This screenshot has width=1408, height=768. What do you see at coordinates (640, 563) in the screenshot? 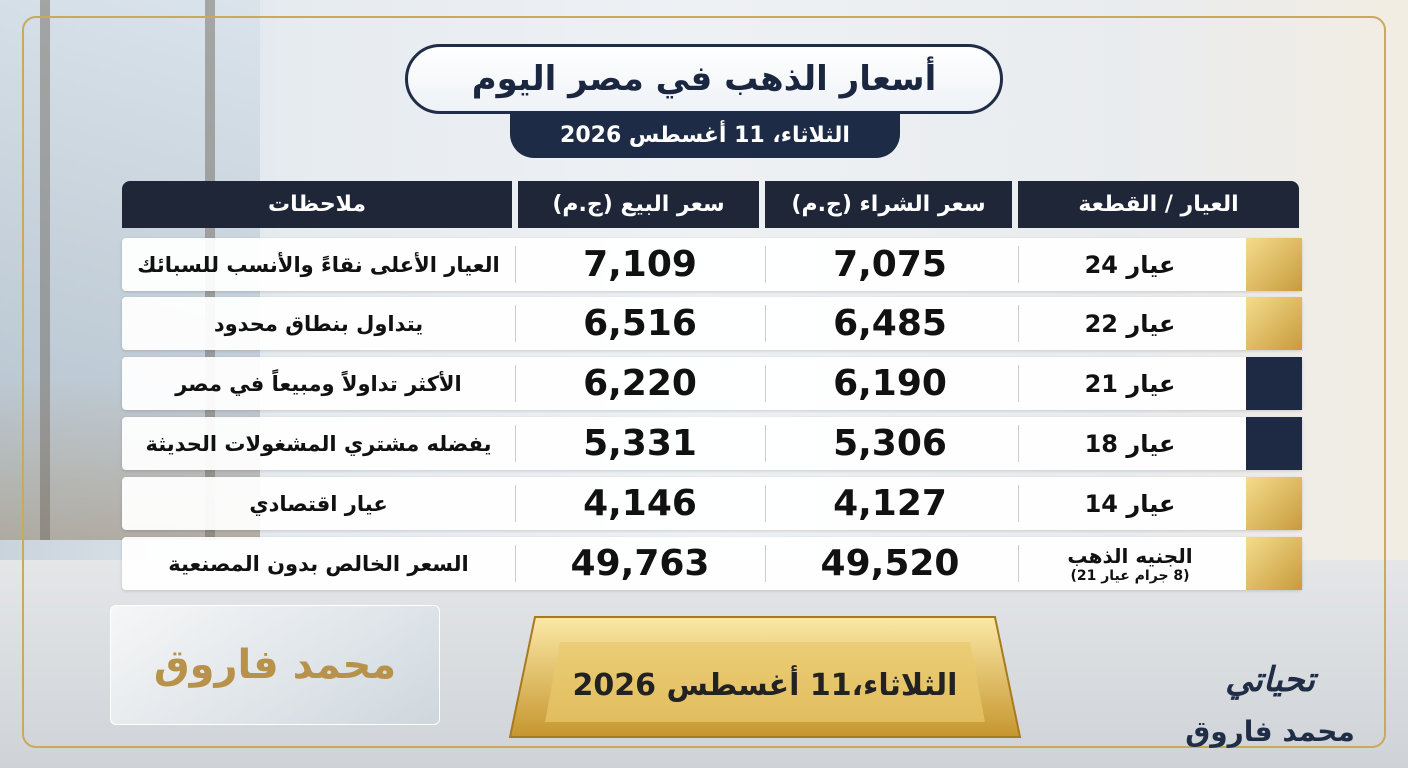
I see `sell-price: 49,763` at bounding box center [640, 563].